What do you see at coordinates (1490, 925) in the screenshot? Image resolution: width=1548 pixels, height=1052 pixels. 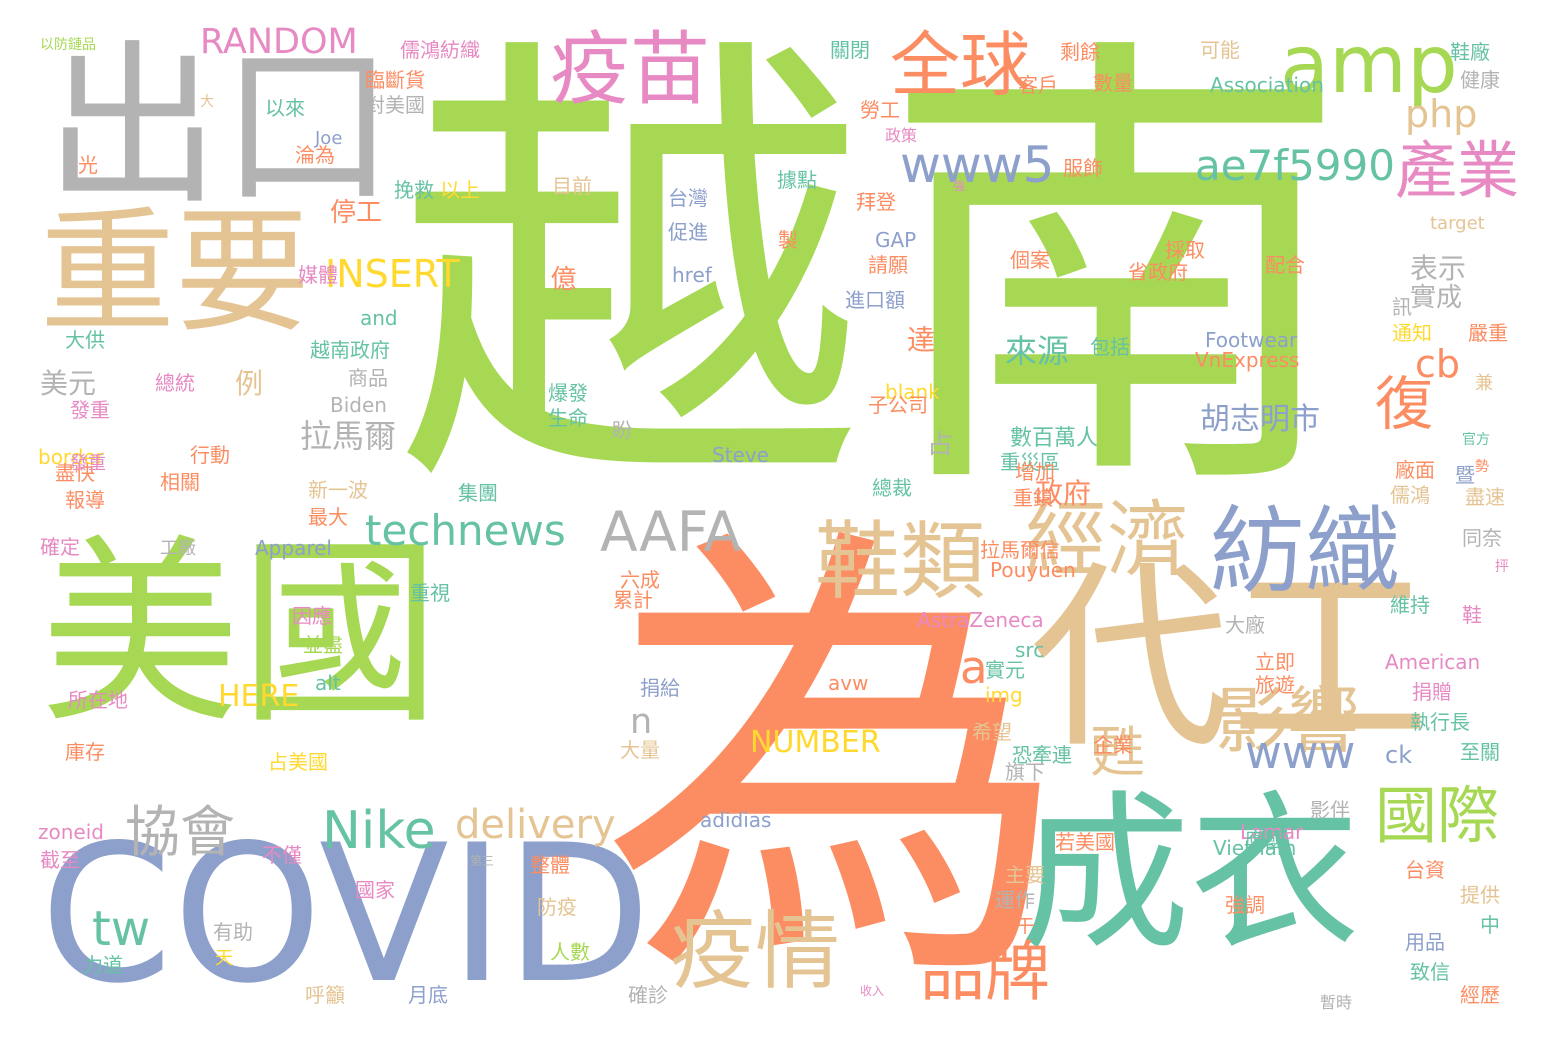 I see `word: 中` at bounding box center [1490, 925].